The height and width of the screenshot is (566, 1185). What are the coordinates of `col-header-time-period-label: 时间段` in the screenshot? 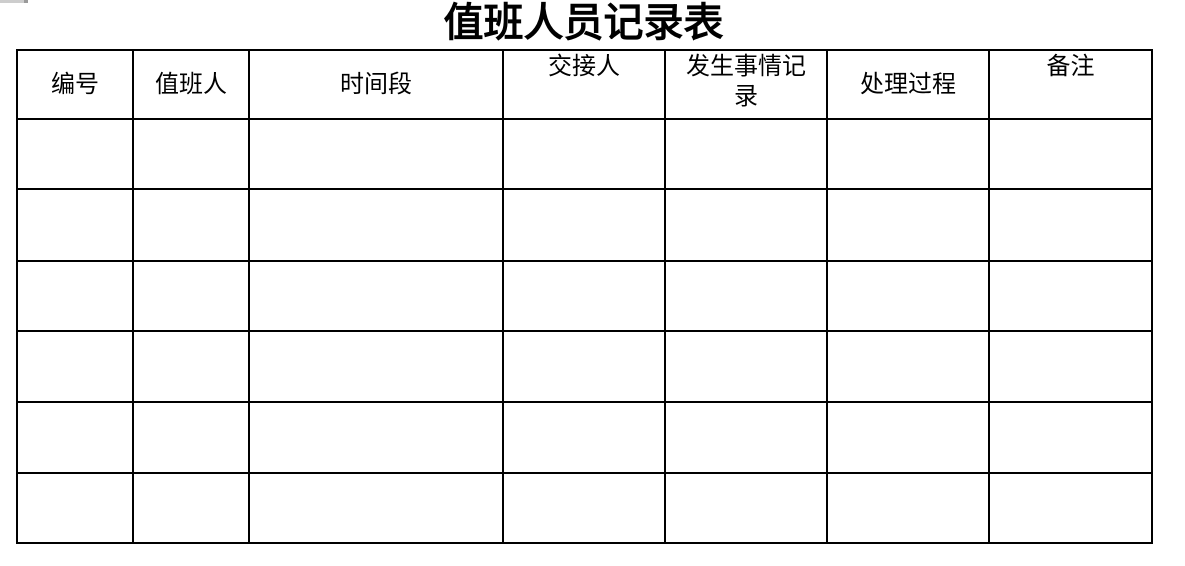 It's located at (376, 84).